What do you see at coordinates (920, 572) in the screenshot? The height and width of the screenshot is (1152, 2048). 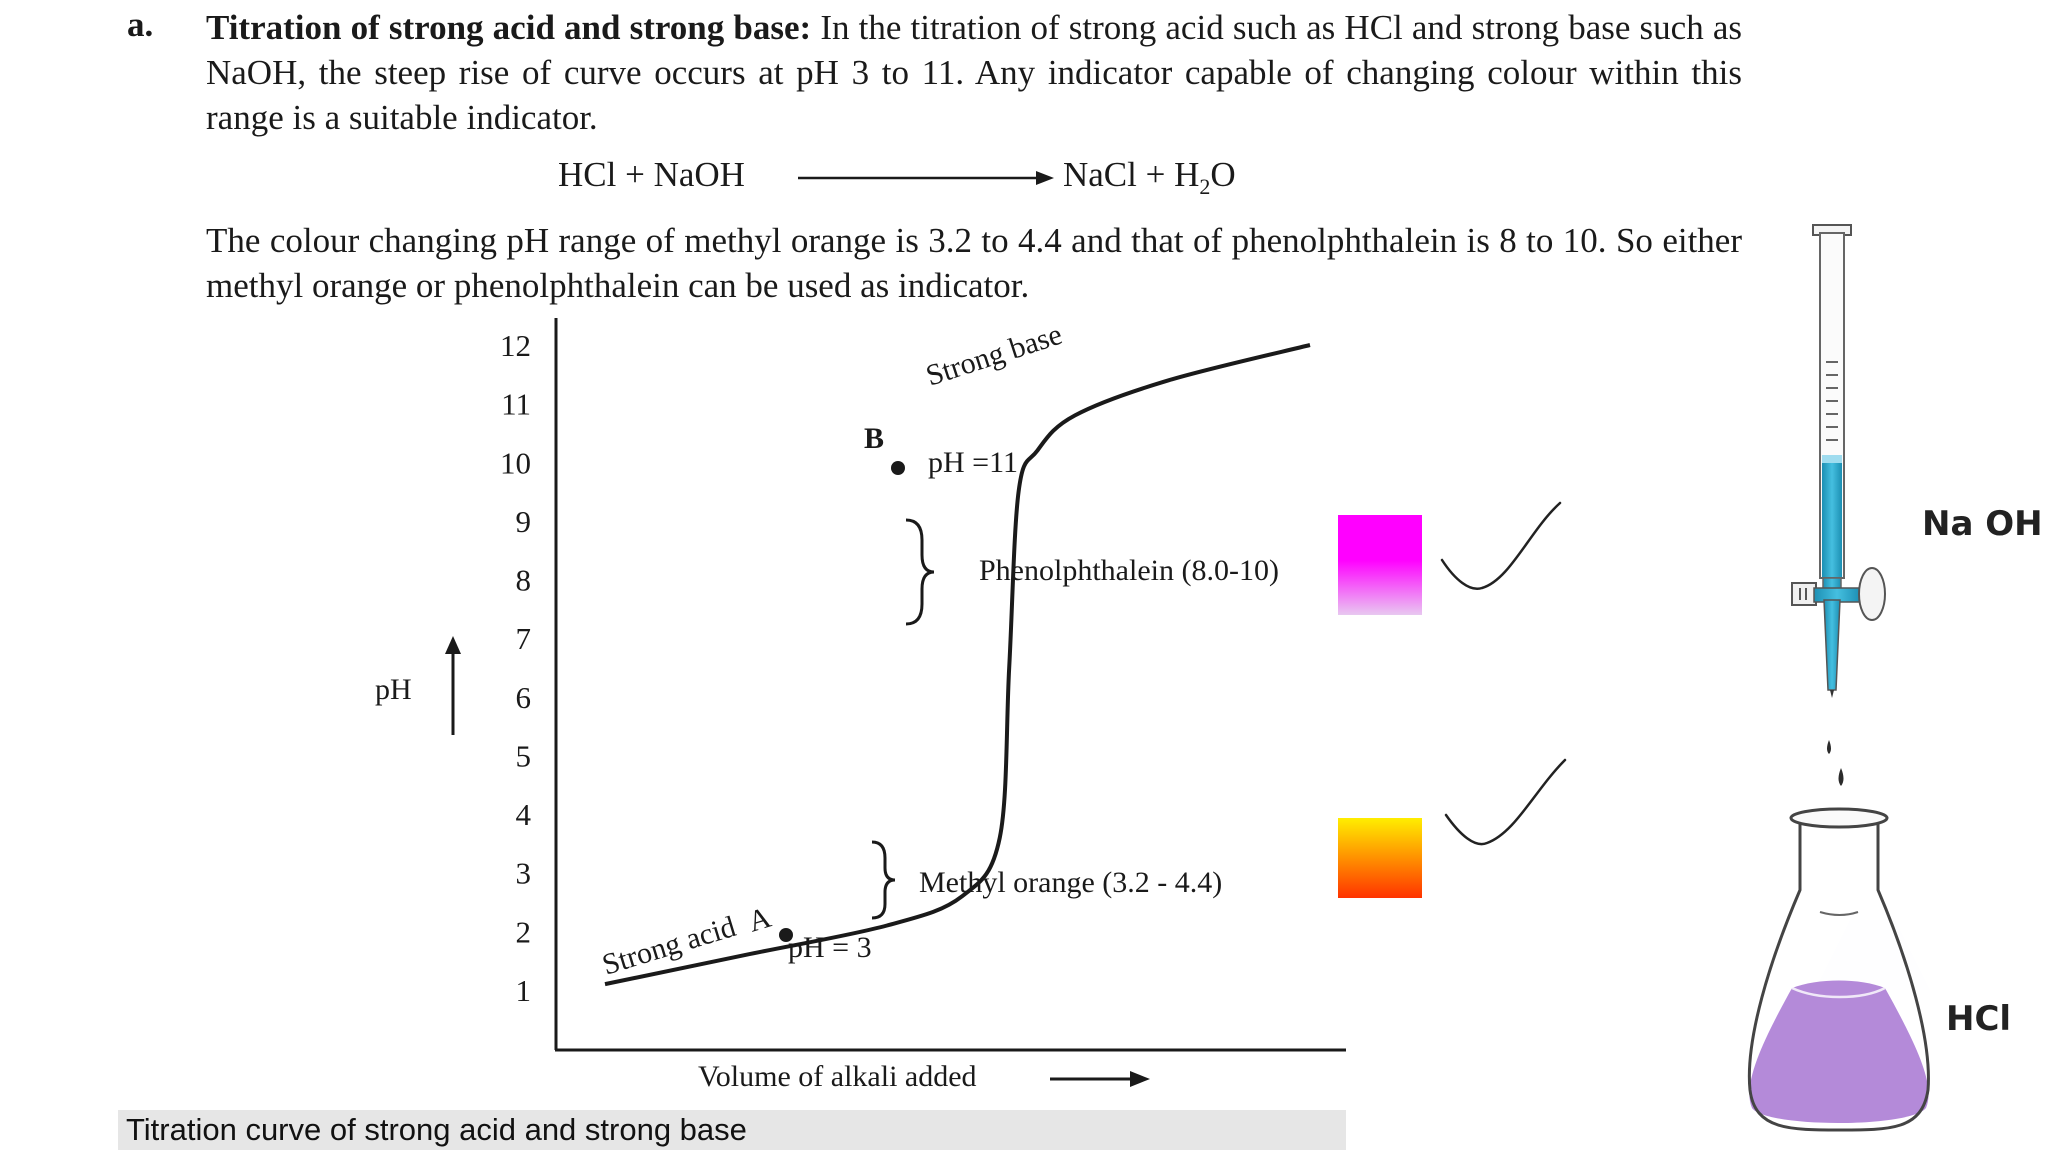 I see `phenolphthalein-brace` at bounding box center [920, 572].